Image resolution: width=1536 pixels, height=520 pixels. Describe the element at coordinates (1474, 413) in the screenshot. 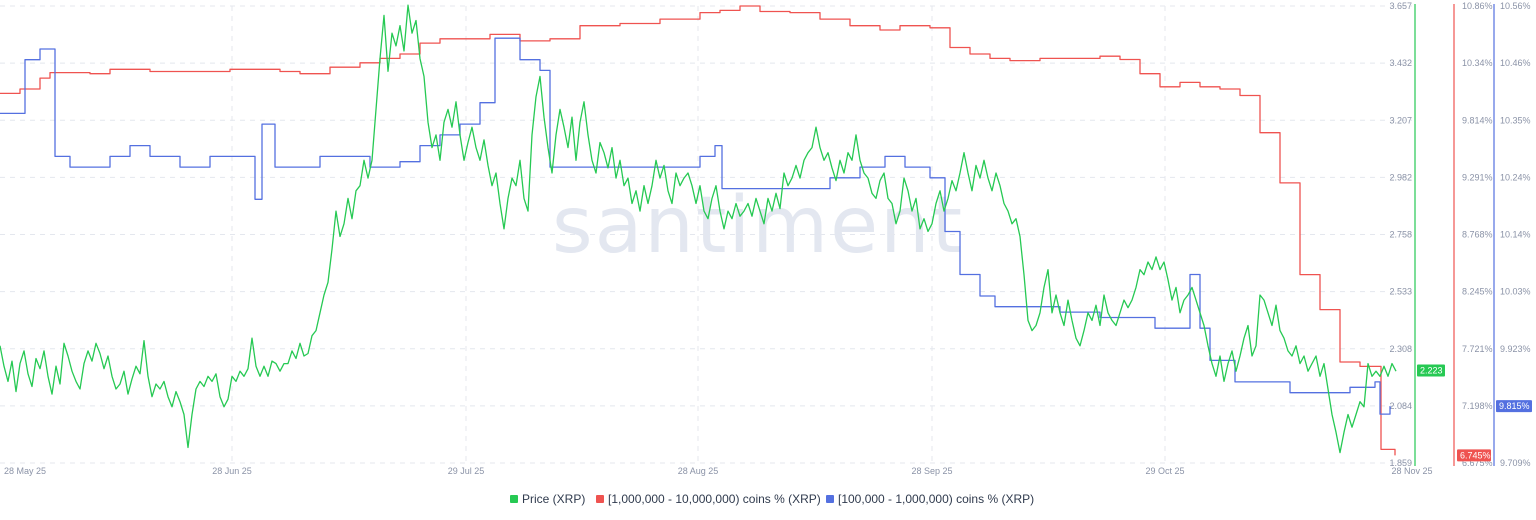

I see `current-value-badges: 2.223 6.745% 9.815%` at that location.